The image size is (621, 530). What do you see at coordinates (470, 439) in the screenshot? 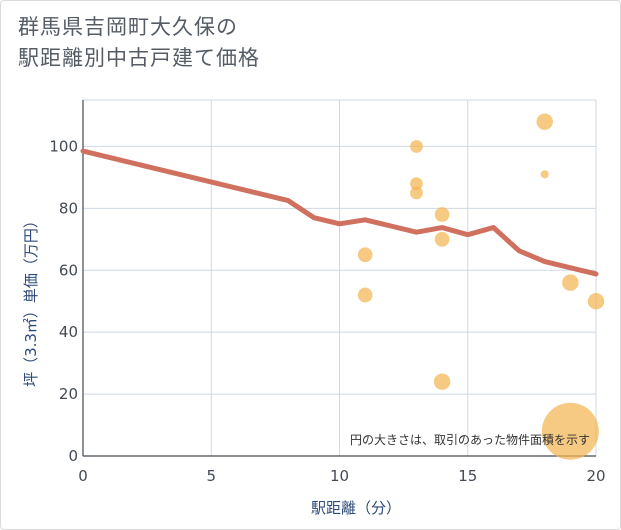
I see `bubble-size-note: 円の大きさは、取引のあった物件面積を示す` at bounding box center [470, 439].